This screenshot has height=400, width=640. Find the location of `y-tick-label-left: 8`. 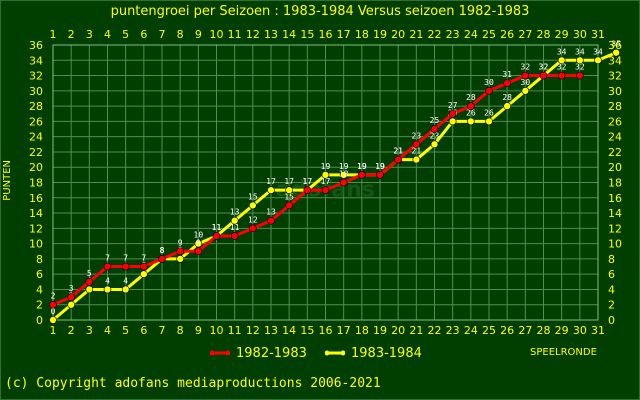

y-tick-label-left: 8 is located at coordinates (39, 259).